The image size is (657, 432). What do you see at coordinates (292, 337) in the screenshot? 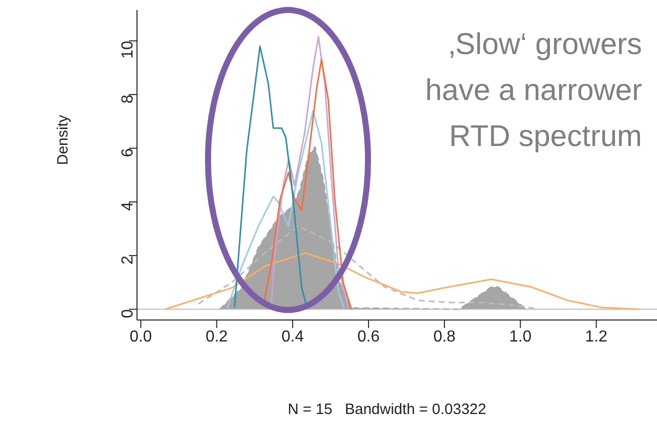
I see `x-tick-label: 0.4` at bounding box center [292, 337].